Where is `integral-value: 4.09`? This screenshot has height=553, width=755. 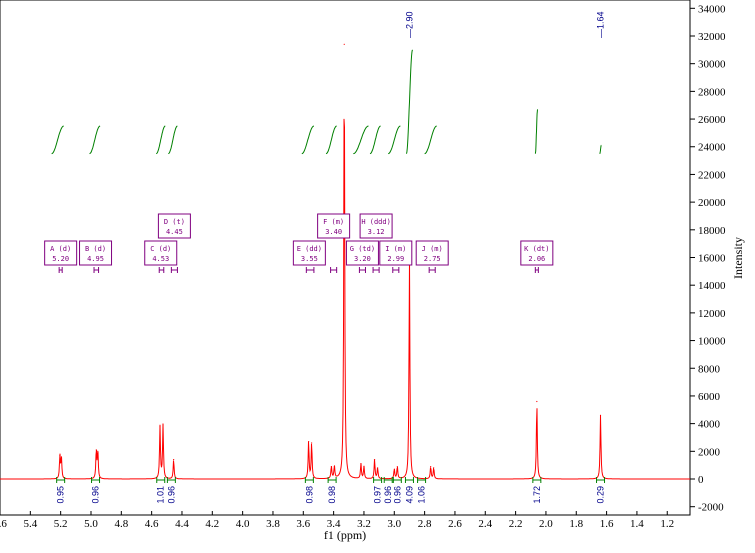
integral-value: 4.09 is located at coordinates (409, 495).